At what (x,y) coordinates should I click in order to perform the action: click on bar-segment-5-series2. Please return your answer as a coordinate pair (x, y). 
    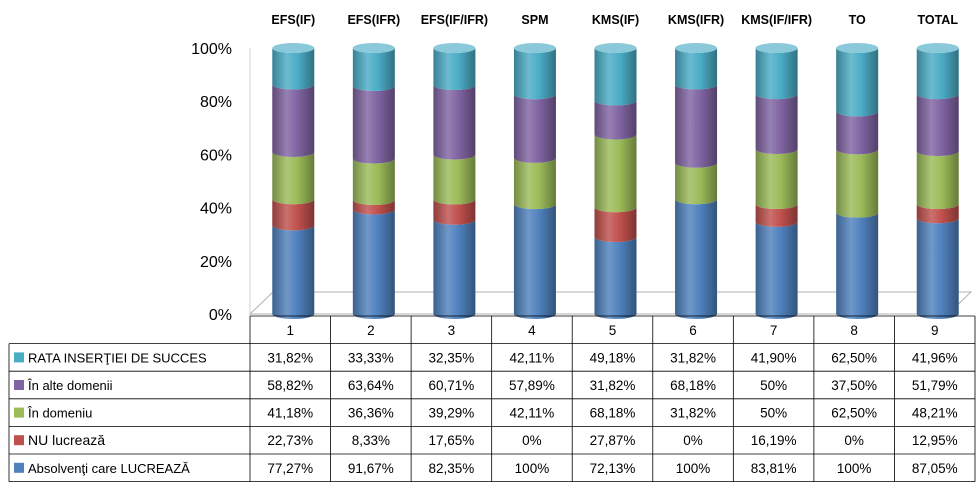
    Looking at the image, I should click on (615, 173).